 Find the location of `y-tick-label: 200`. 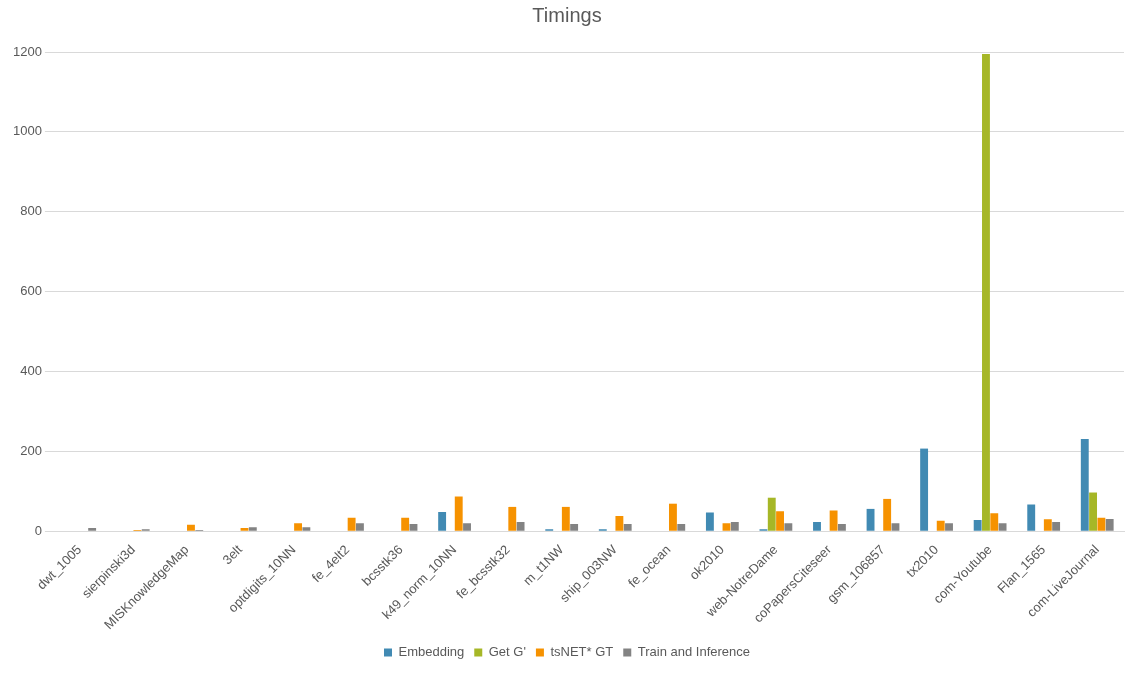

y-tick-label: 200 is located at coordinates (31, 450).